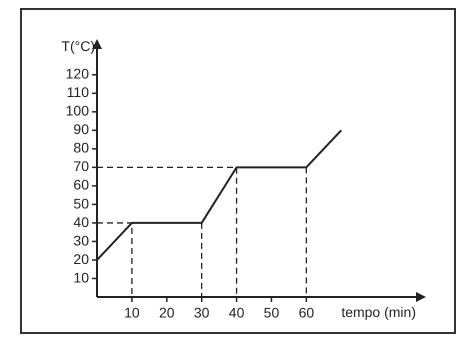 Image resolution: width=474 pixels, height=350 pixels. Describe the element at coordinates (202, 312) in the screenshot. I see `x-tick-label: 30` at that location.